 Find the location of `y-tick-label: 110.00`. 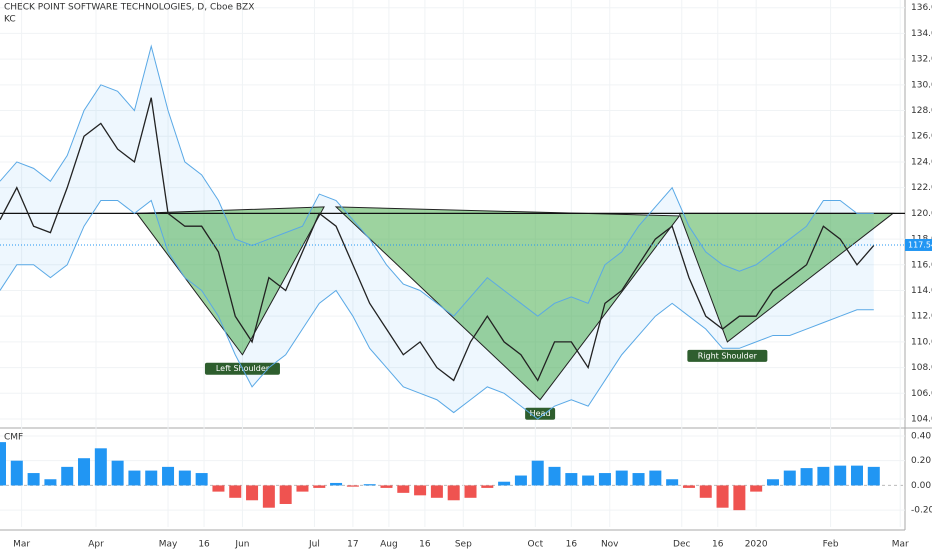

y-tick-label: 110.00 is located at coordinates (921, 342).